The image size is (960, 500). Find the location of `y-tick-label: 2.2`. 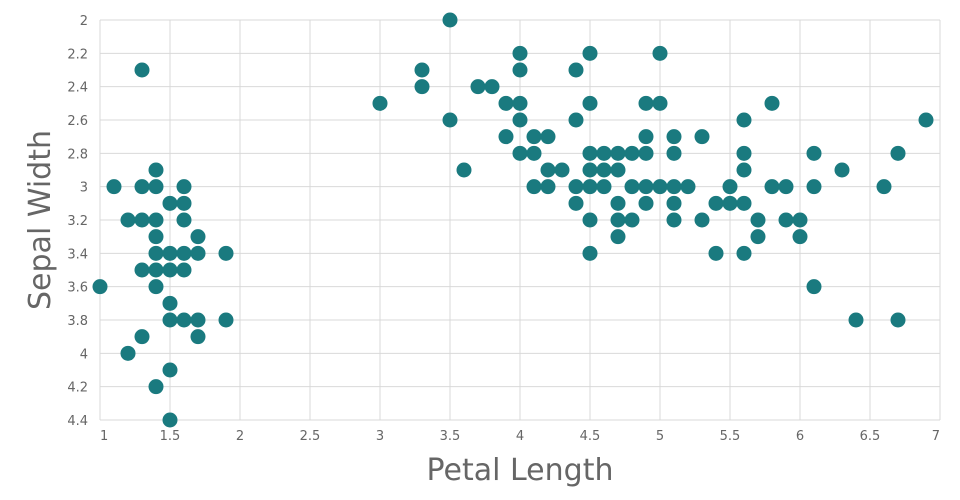

y-tick-label: 2.2 is located at coordinates (77, 54).